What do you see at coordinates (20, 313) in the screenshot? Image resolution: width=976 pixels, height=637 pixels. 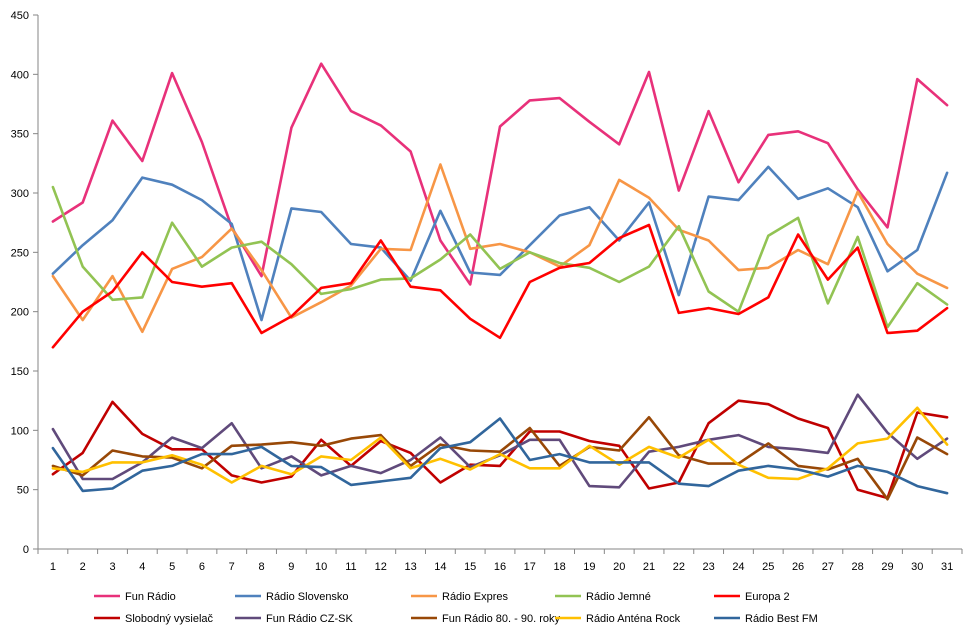 I see `y-tick-label: 200` at bounding box center [20, 313].